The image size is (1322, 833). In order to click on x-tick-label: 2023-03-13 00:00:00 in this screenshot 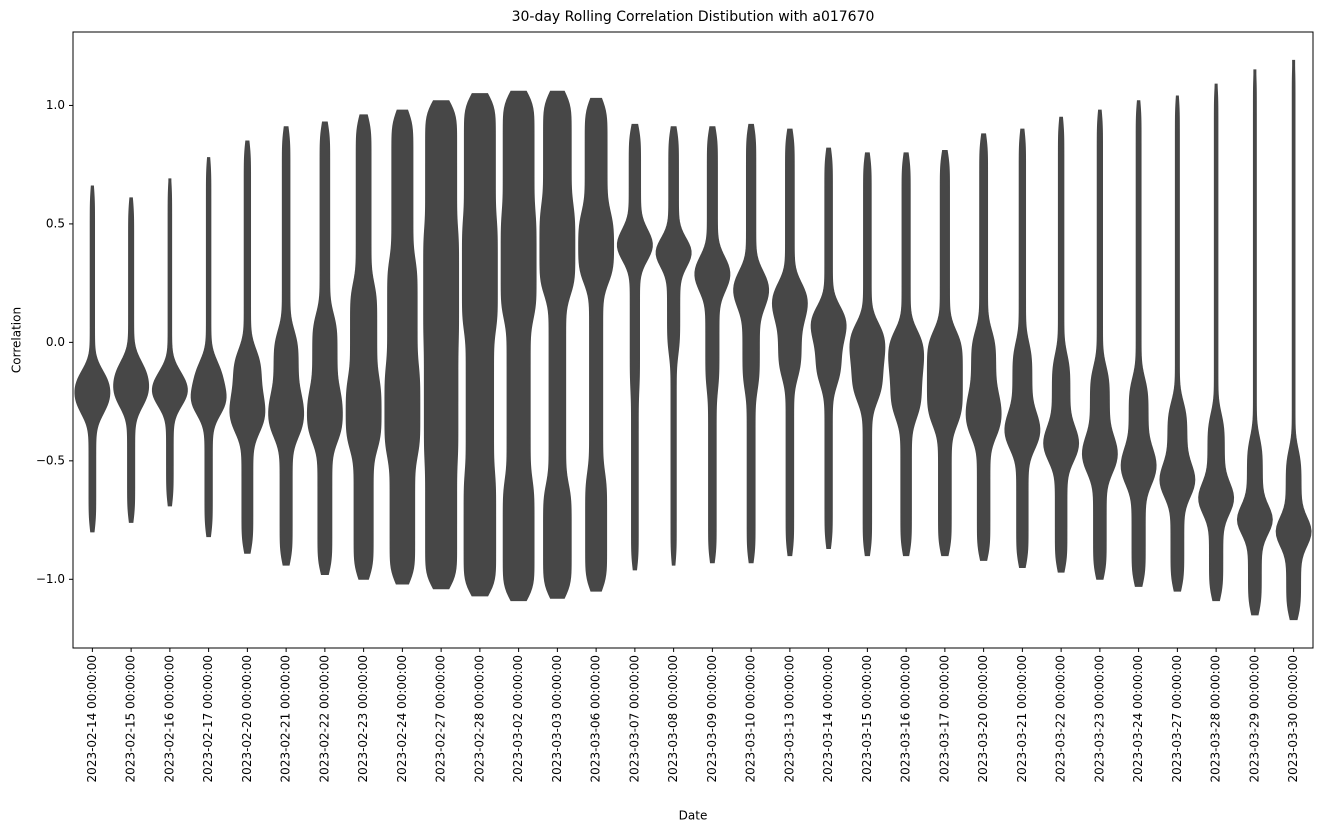, I will do `click(789, 718)`.